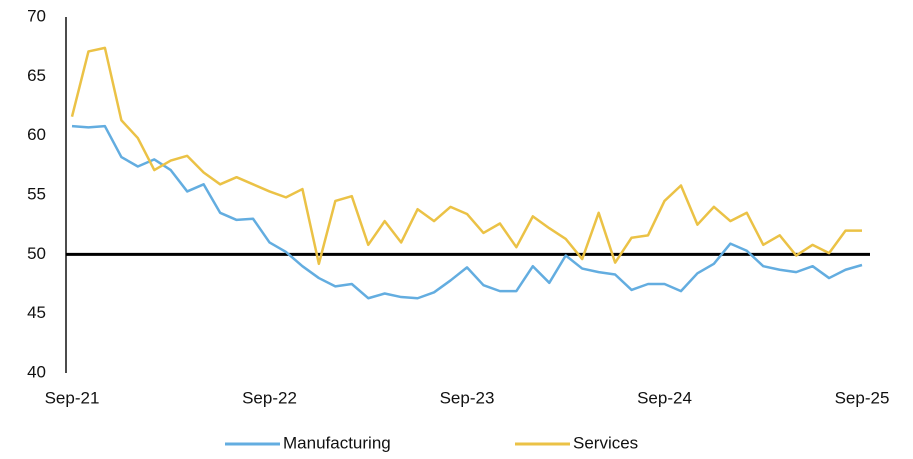 This screenshot has width=913, height=459. I want to click on y-tick-label: 65, so click(36, 75).